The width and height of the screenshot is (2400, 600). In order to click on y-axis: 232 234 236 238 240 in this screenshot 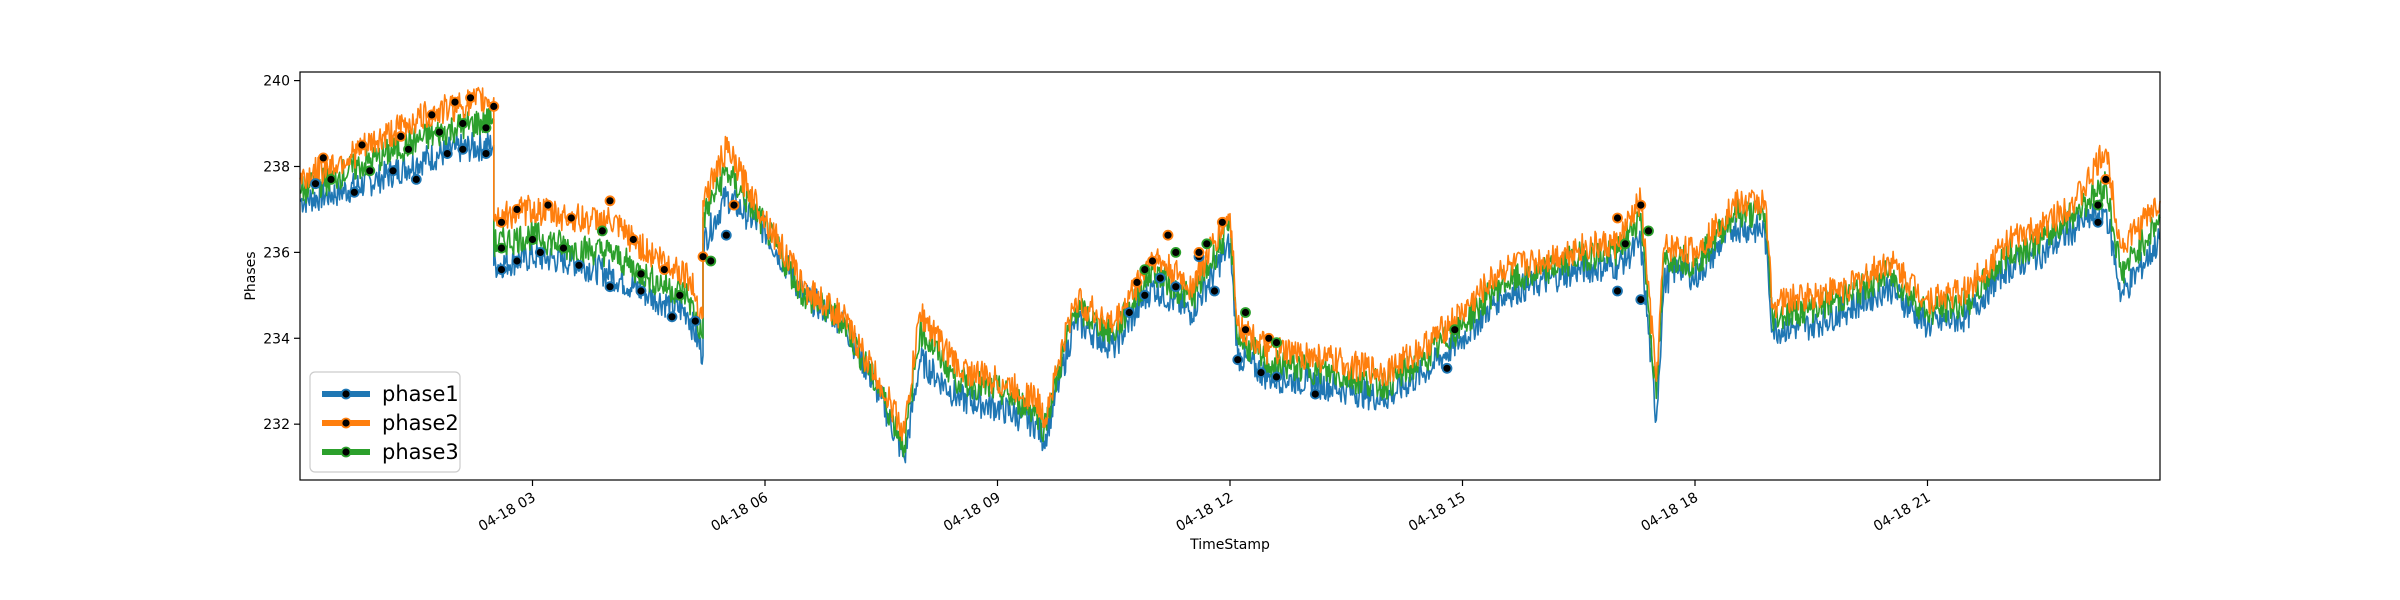, I will do `click(281, 253)`.